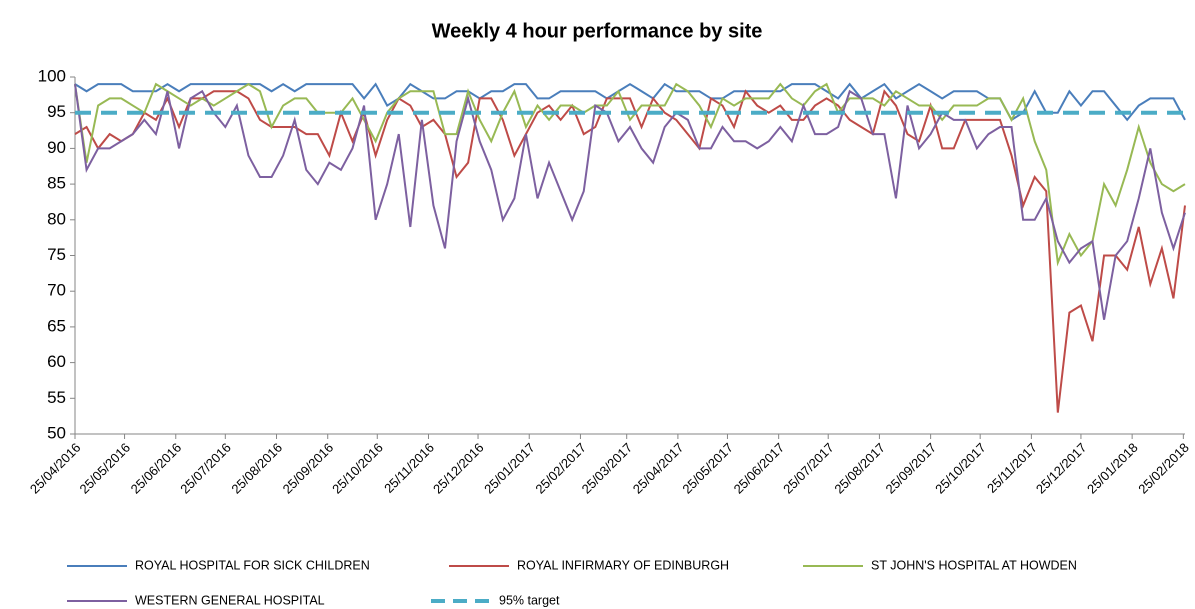 This screenshot has width=1195, height=609. What do you see at coordinates (56, 290) in the screenshot?
I see `y-tick-label: 70` at bounding box center [56, 290].